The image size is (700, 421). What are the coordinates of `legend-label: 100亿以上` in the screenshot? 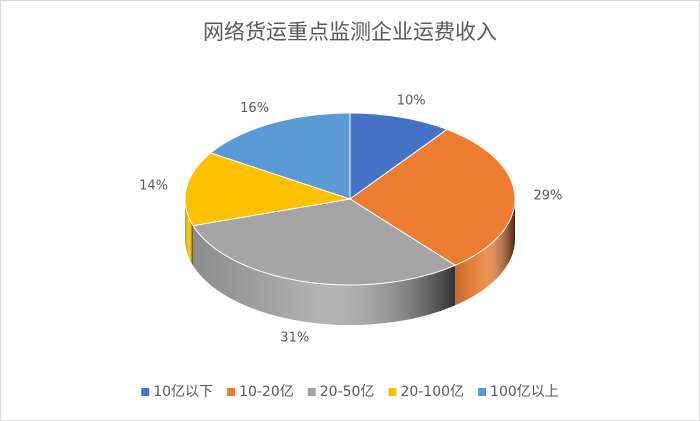 It's located at (524, 392).